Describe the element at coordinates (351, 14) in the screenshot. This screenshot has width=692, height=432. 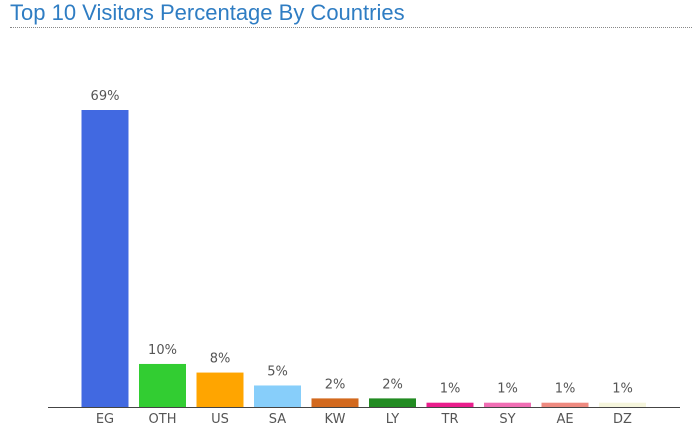
I see `chart-title: Top 10 Visitors Percentage By Countries` at that location.